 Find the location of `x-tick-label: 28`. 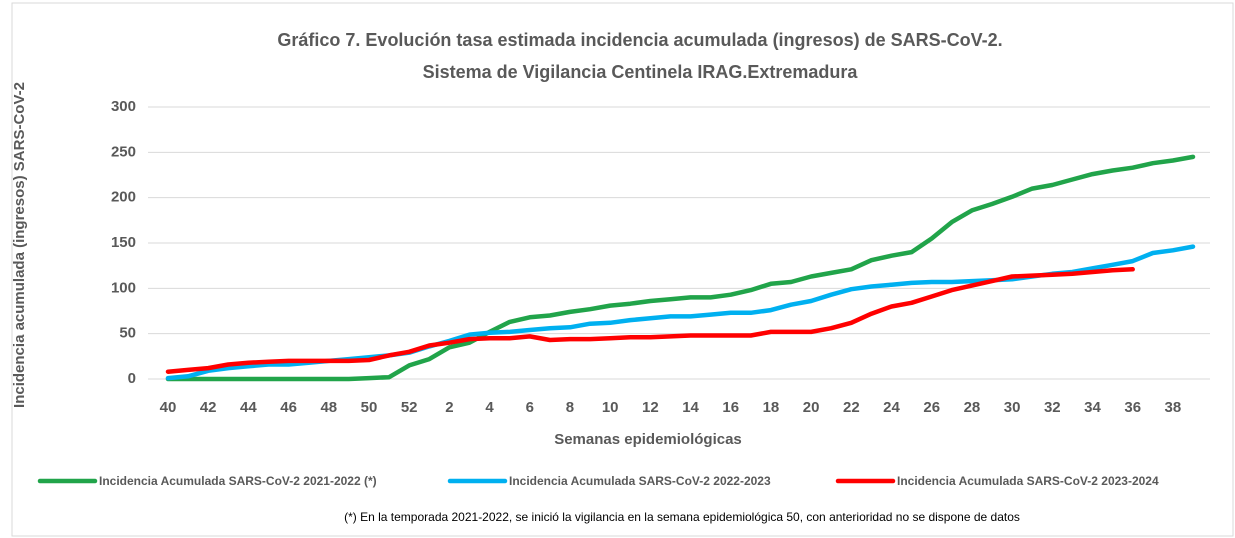

x-tick-label: 28 is located at coordinates (972, 407).